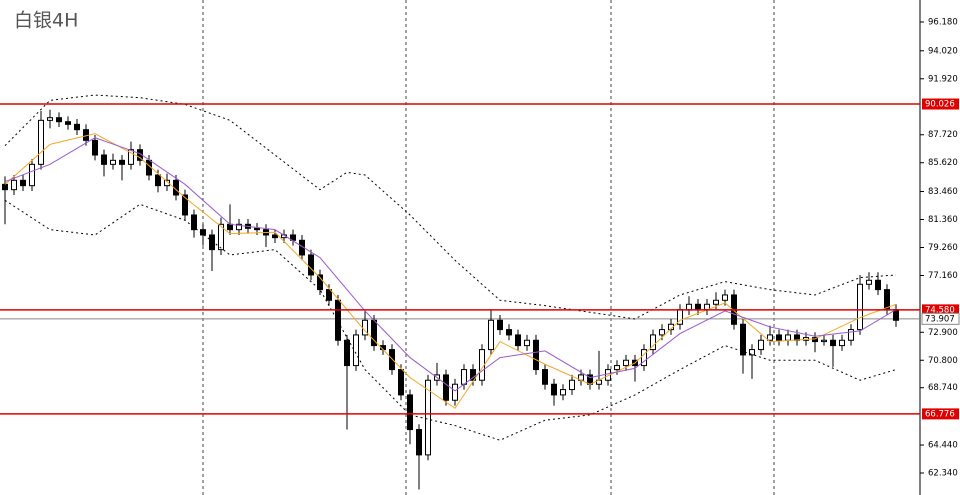 The image size is (960, 495). What do you see at coordinates (943, 135) in the screenshot?
I see `y-tick-label: 87.720` at bounding box center [943, 135].